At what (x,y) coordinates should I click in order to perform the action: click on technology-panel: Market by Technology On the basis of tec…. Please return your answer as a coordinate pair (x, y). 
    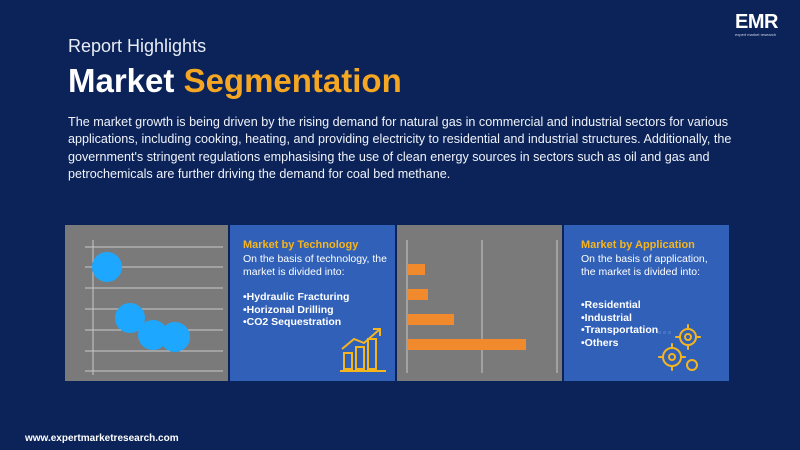
    Looking at the image, I should click on (312, 303).